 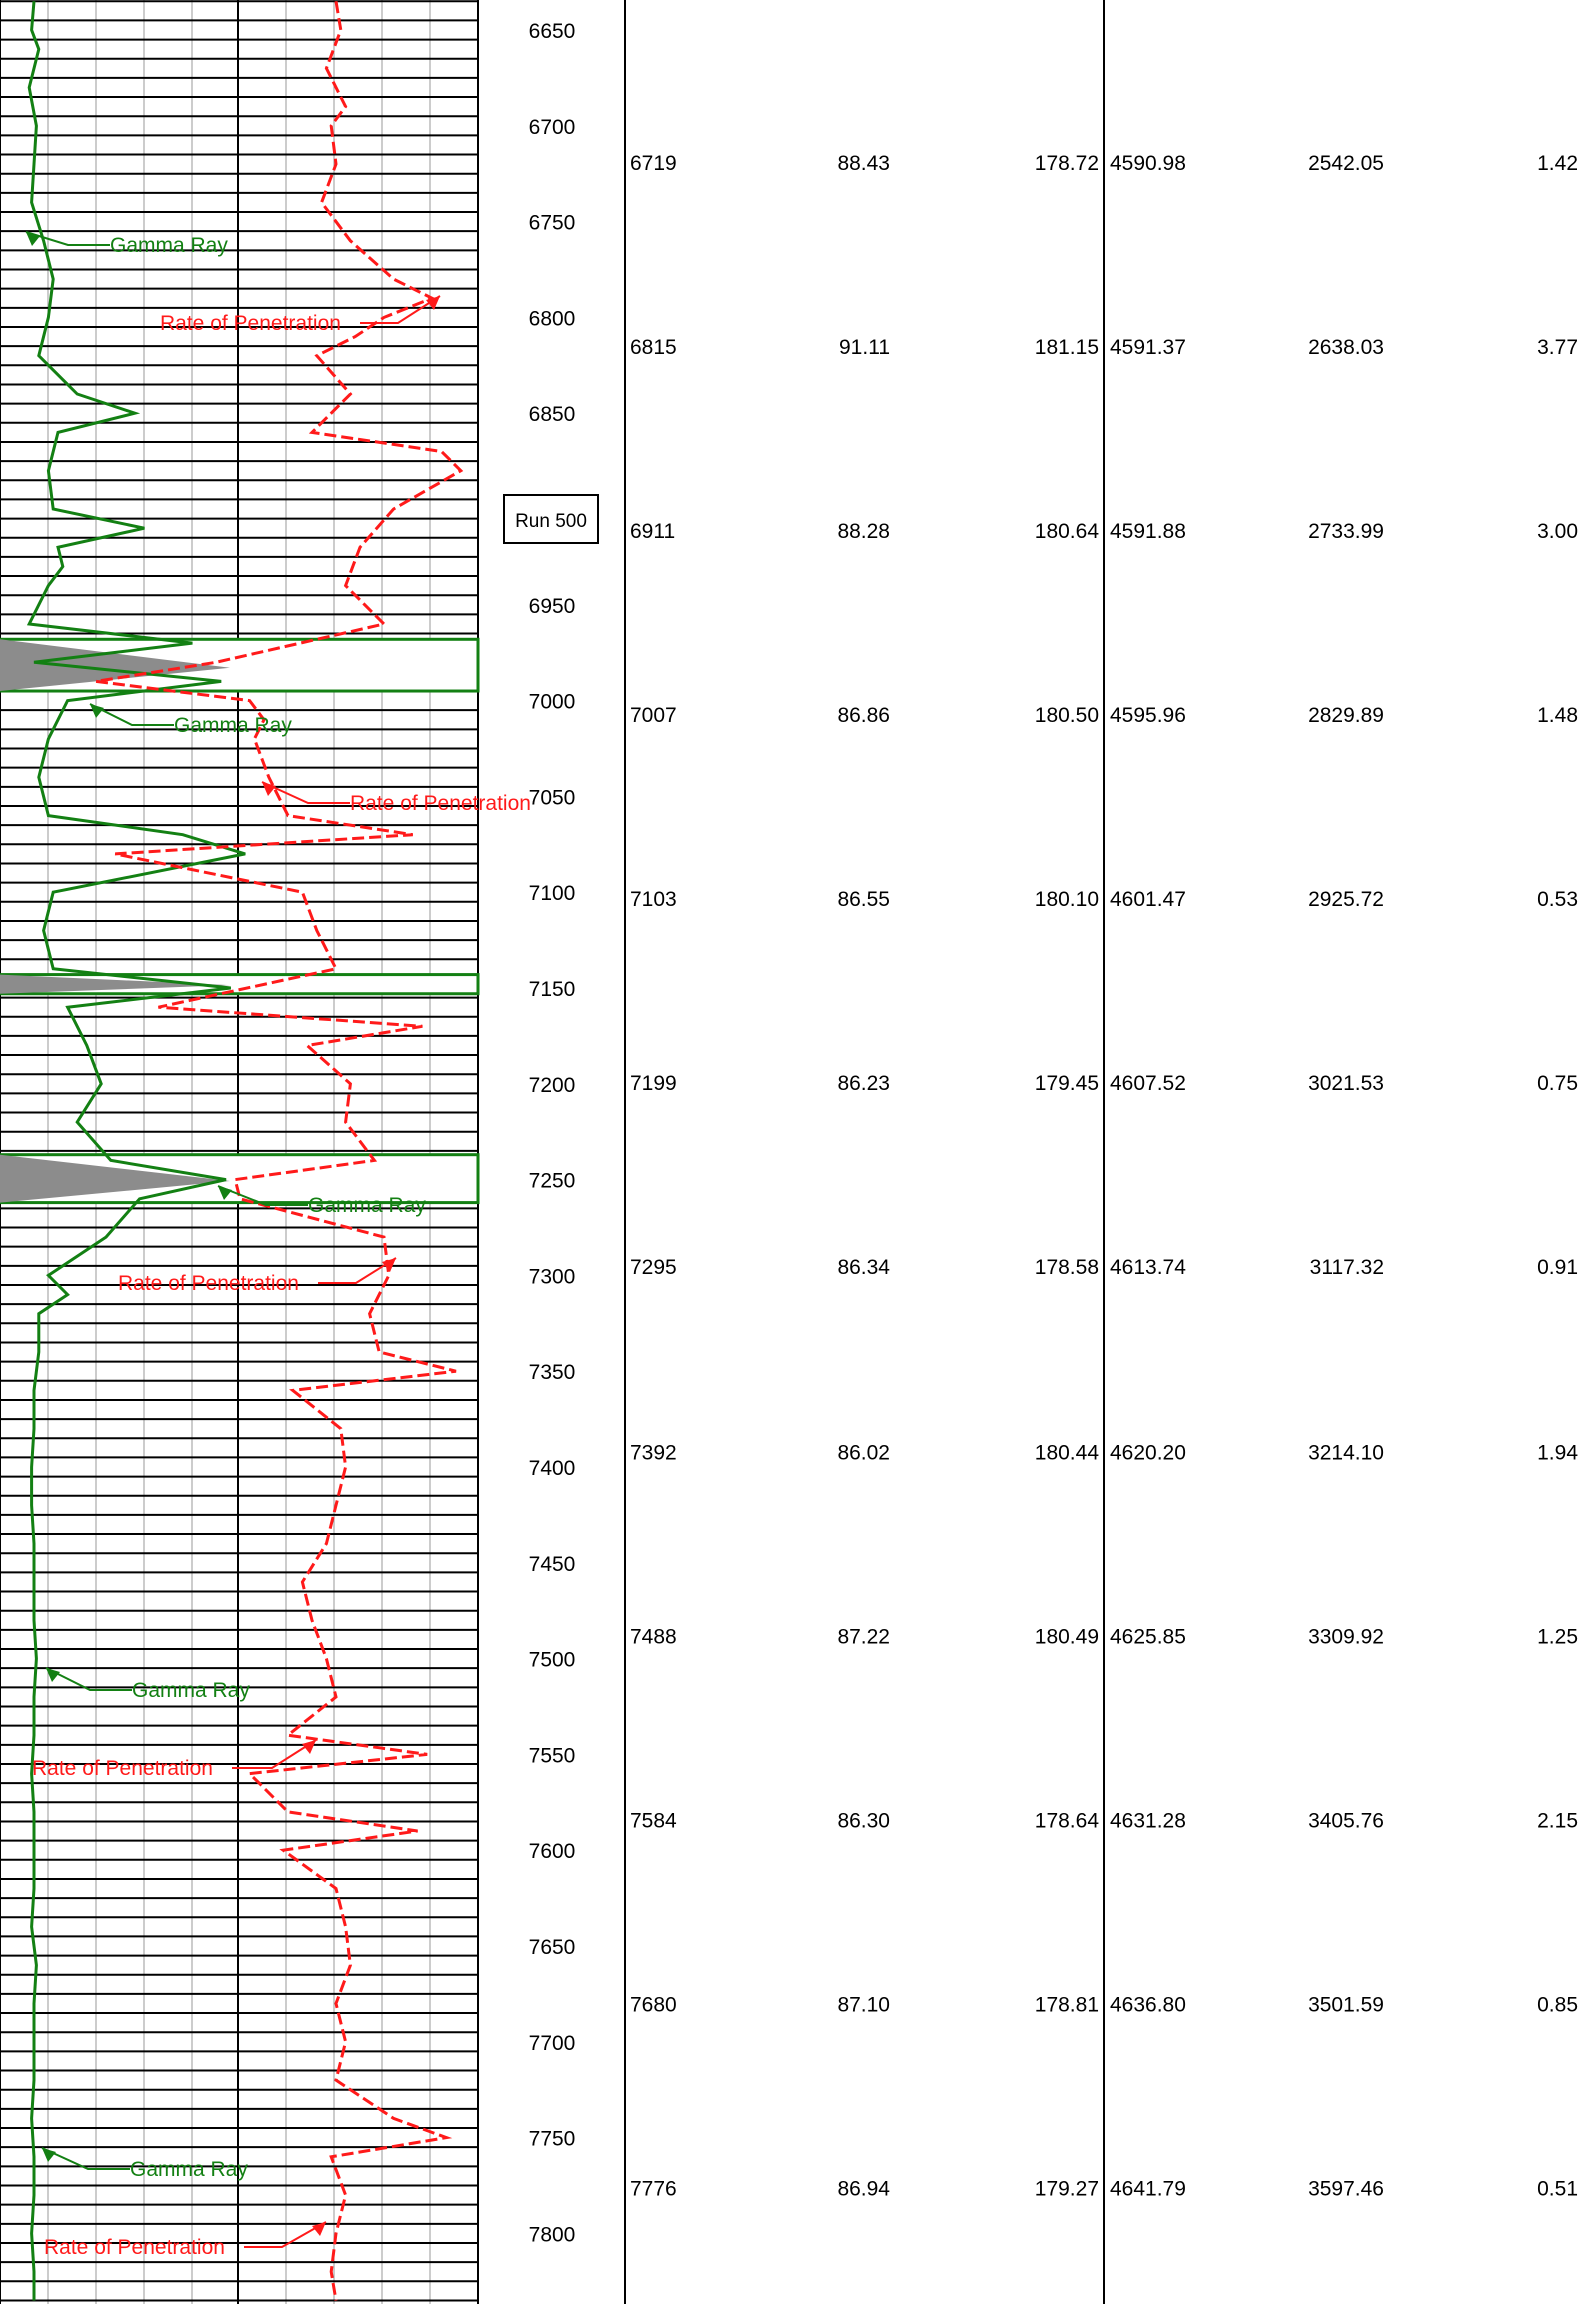 I want to click on table-cell: 4591.88, so click(x=1148, y=531).